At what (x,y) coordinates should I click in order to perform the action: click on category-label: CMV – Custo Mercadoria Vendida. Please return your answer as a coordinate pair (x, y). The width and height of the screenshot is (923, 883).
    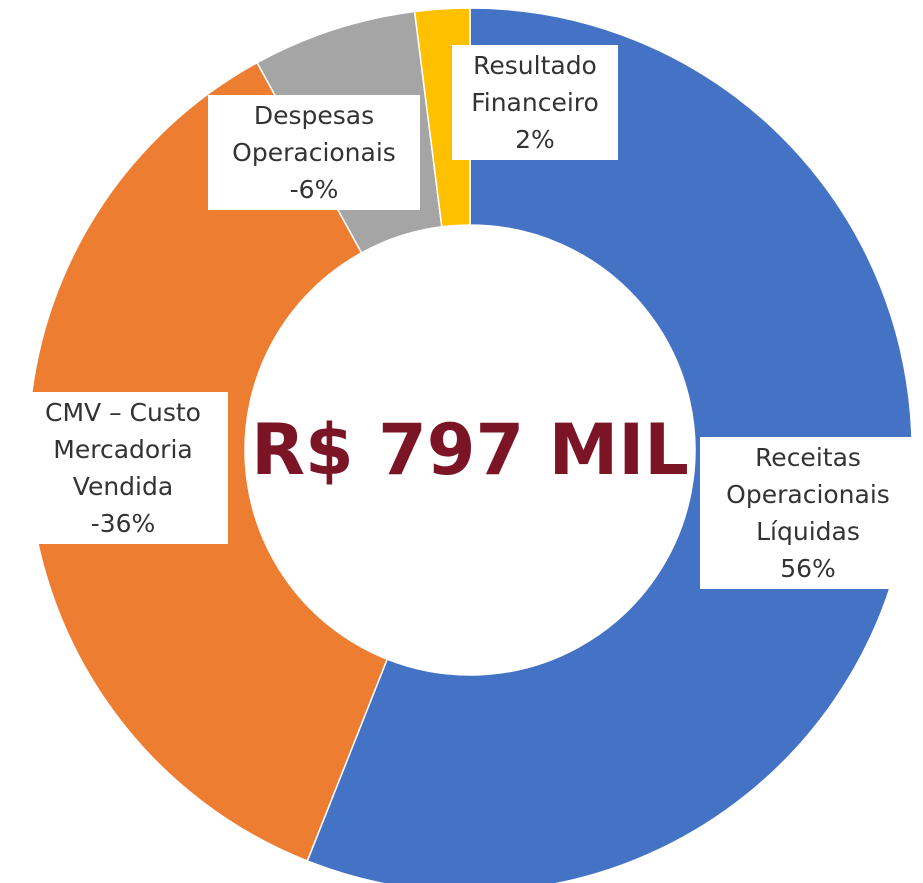
    Looking at the image, I should click on (123, 449).